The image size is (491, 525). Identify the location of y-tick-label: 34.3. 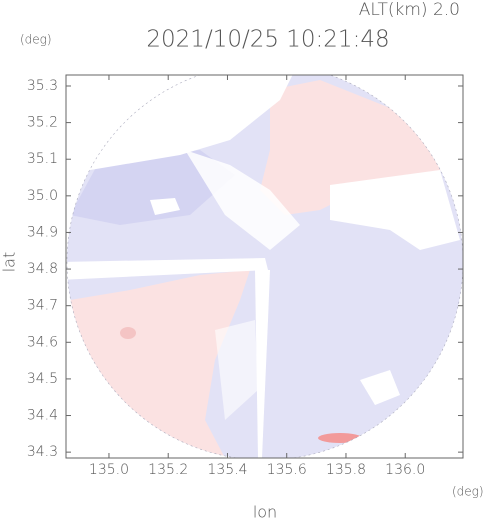
(42, 452).